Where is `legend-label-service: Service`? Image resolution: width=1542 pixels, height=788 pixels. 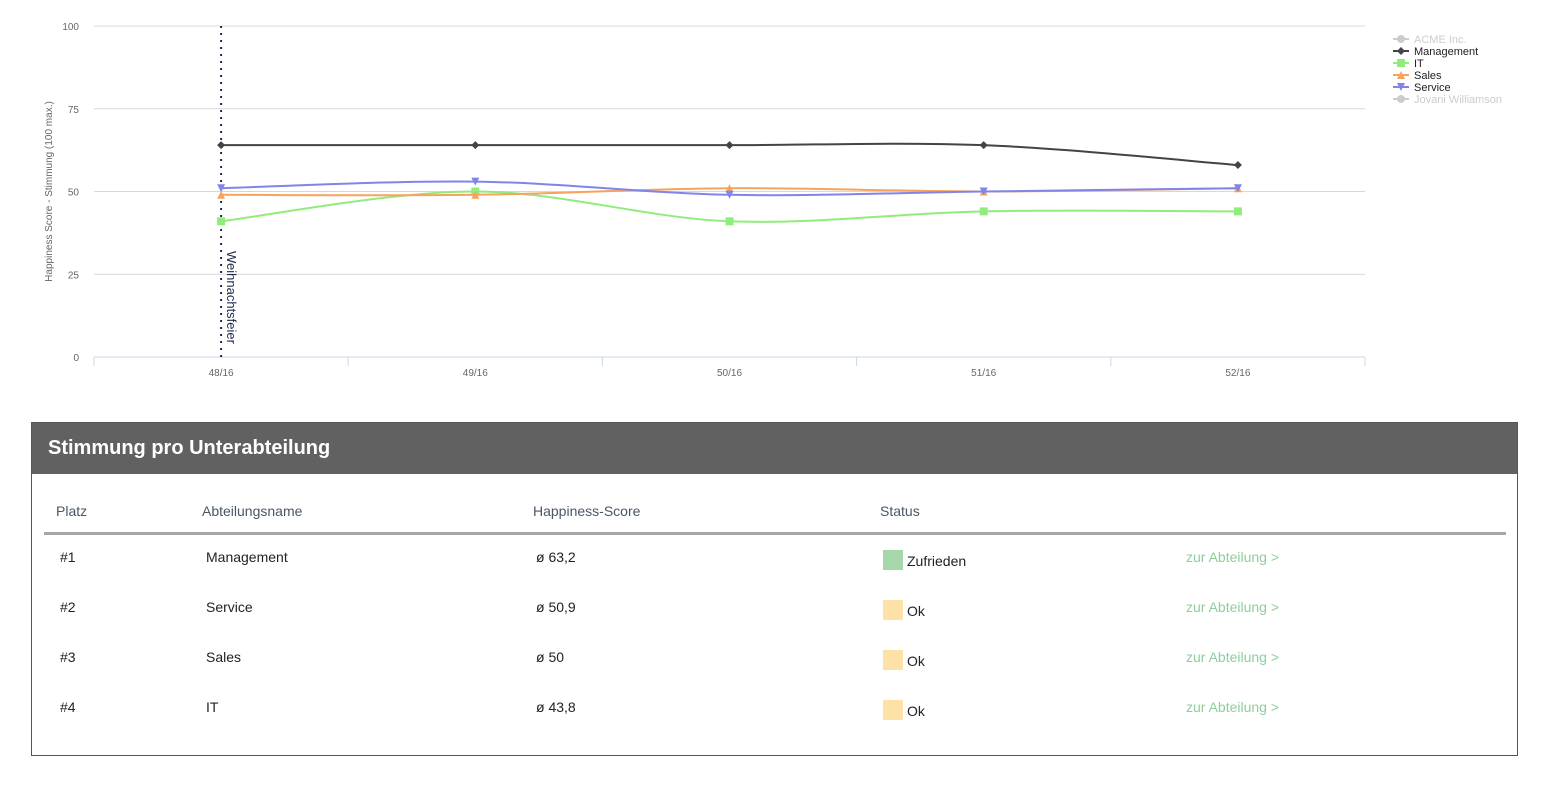 legend-label-service: Service is located at coordinates (1432, 88).